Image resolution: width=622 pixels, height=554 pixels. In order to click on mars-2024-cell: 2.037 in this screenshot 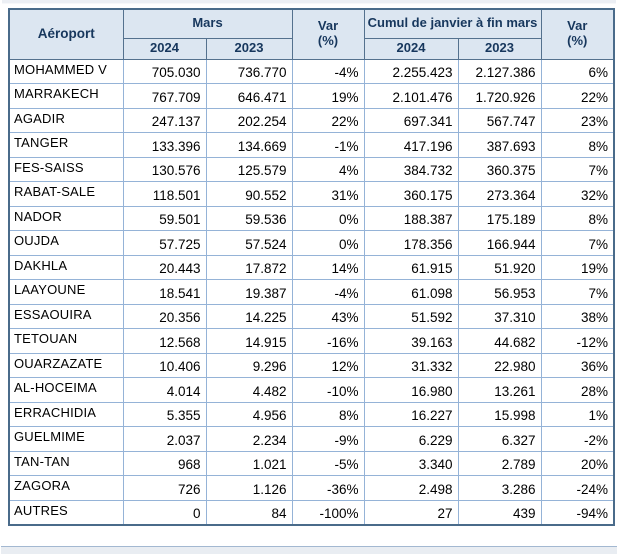, I will do `click(164, 439)`.